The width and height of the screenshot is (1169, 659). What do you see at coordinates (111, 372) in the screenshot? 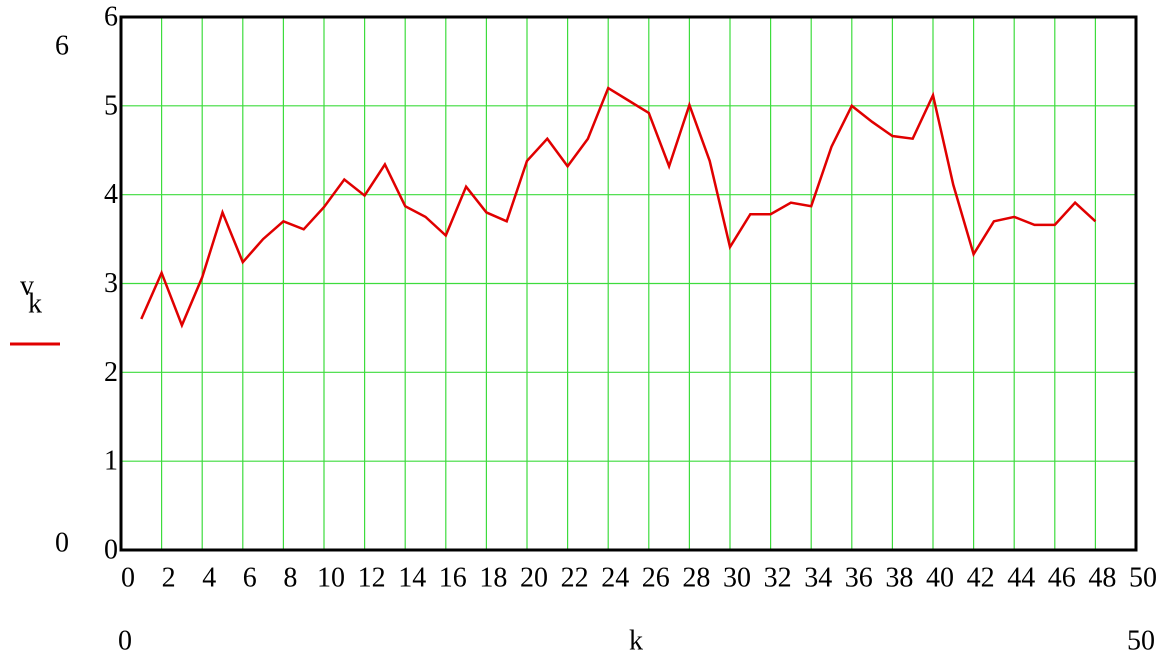
I see `y-tick-label: 2` at bounding box center [111, 372].